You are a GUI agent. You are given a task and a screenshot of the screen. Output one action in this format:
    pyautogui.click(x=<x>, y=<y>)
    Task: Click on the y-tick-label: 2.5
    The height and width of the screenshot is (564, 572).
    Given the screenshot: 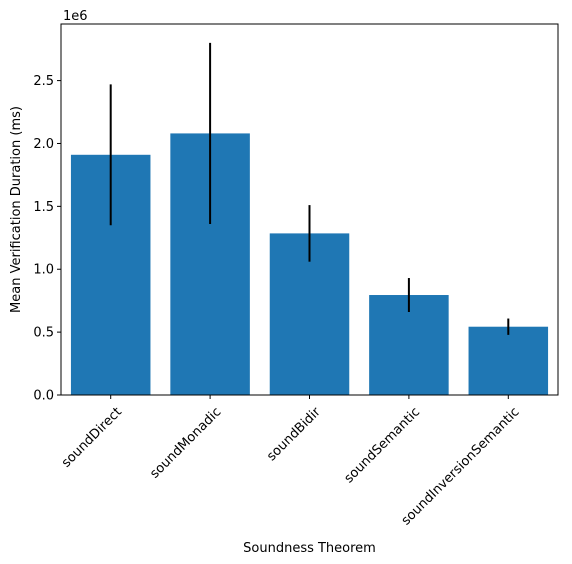 What is the action you would take?
    pyautogui.click(x=43, y=81)
    